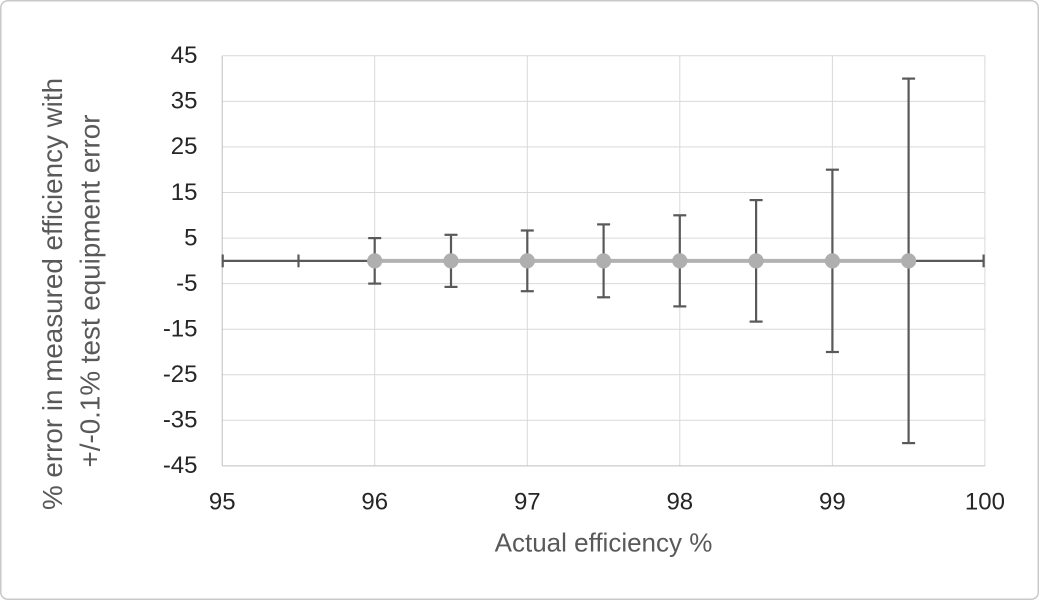  I want to click on svg-text: 95, so click(222, 502).